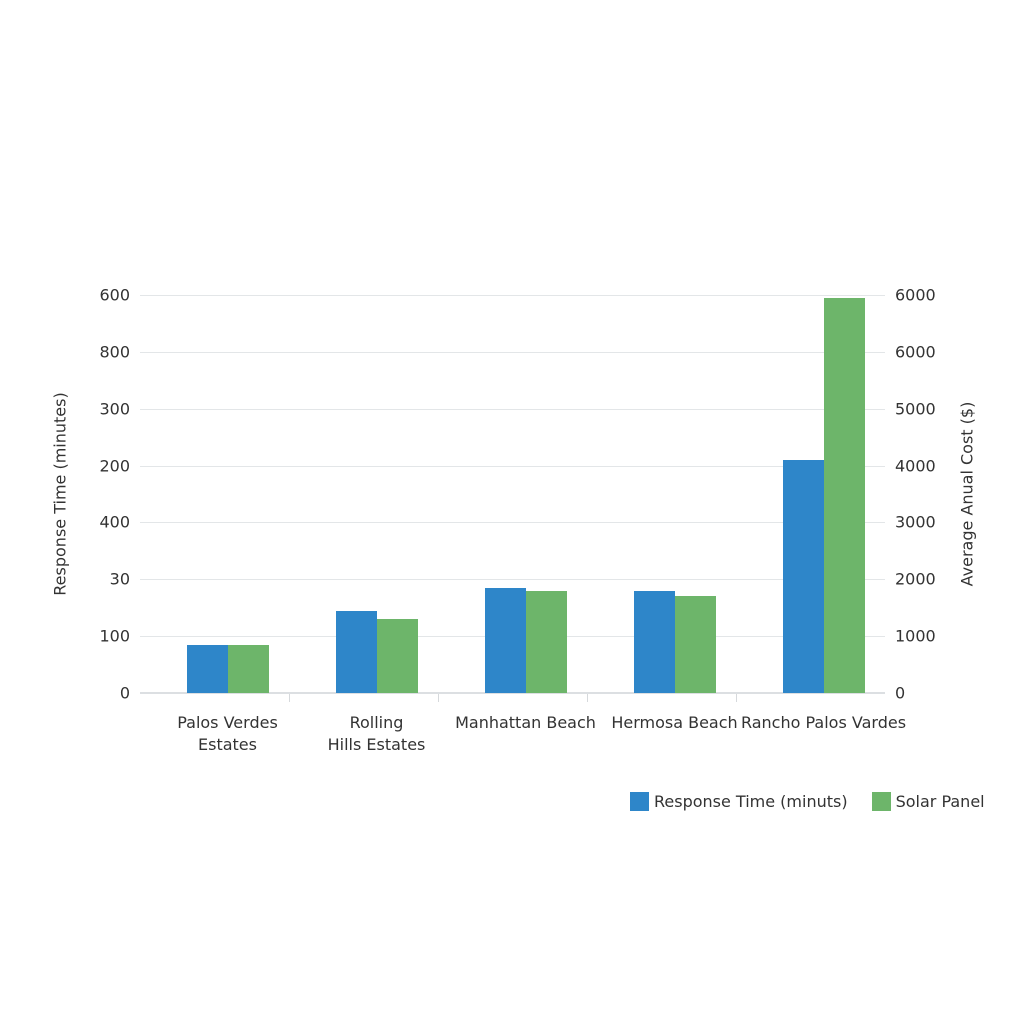 This screenshot has height=1024, width=1024. I want to click on x-axis-category-label: Rancho Palos Vardes, so click(823, 723).